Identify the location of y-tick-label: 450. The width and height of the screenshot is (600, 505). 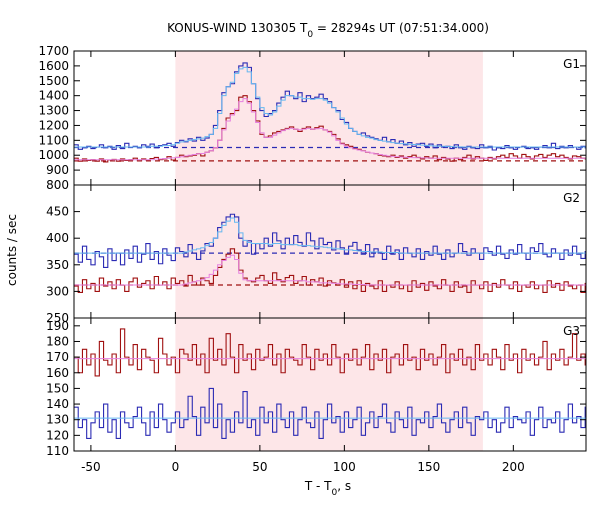
(57, 212).